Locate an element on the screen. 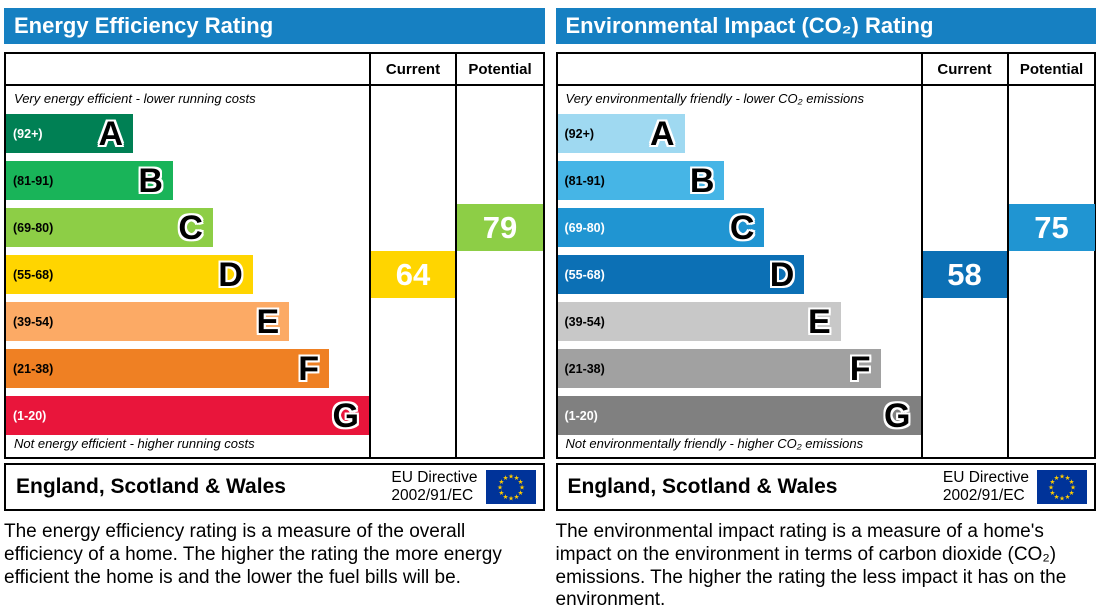 The width and height of the screenshot is (1098, 613). potential-rating-value: 79 is located at coordinates (500, 227).